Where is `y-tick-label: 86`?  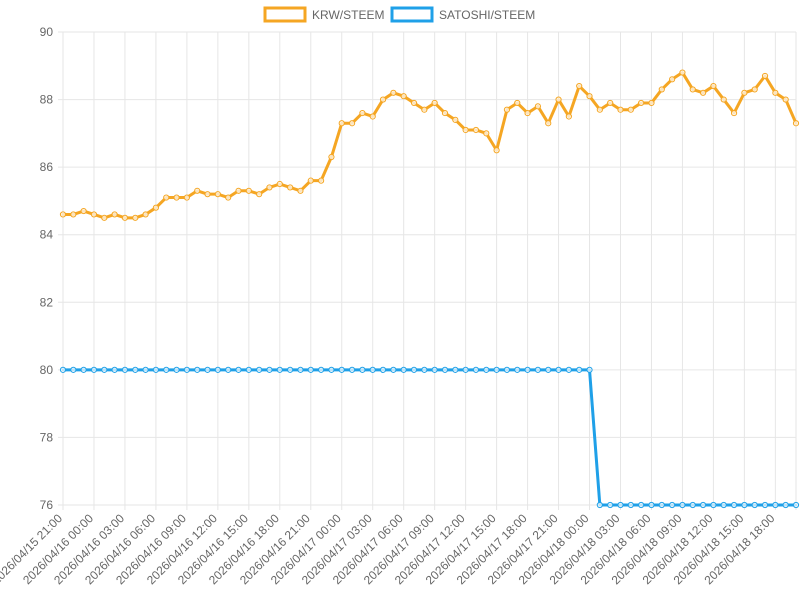 y-tick-label: 86 is located at coordinates (47, 167).